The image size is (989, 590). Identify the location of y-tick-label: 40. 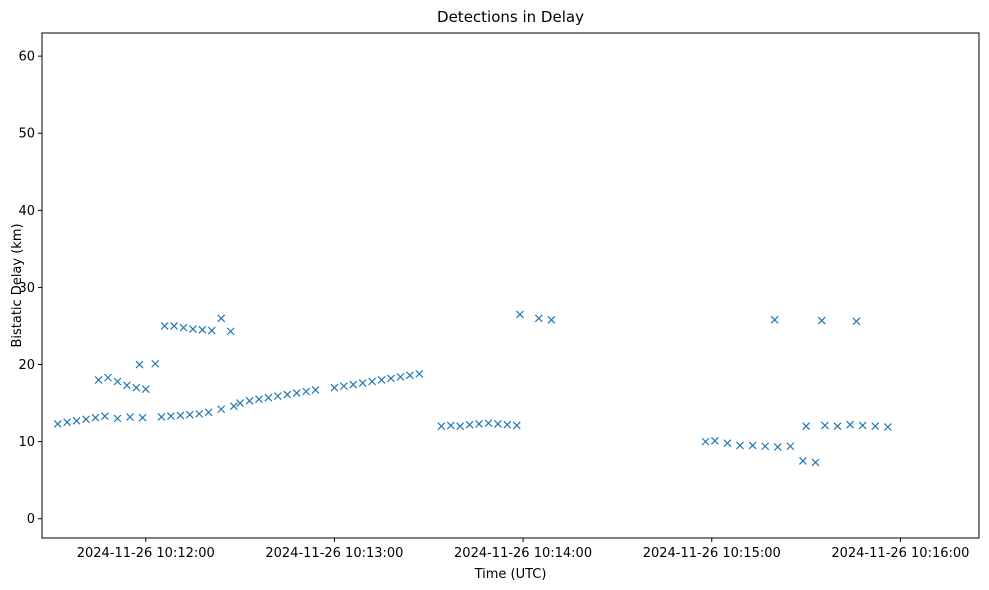
(26, 211).